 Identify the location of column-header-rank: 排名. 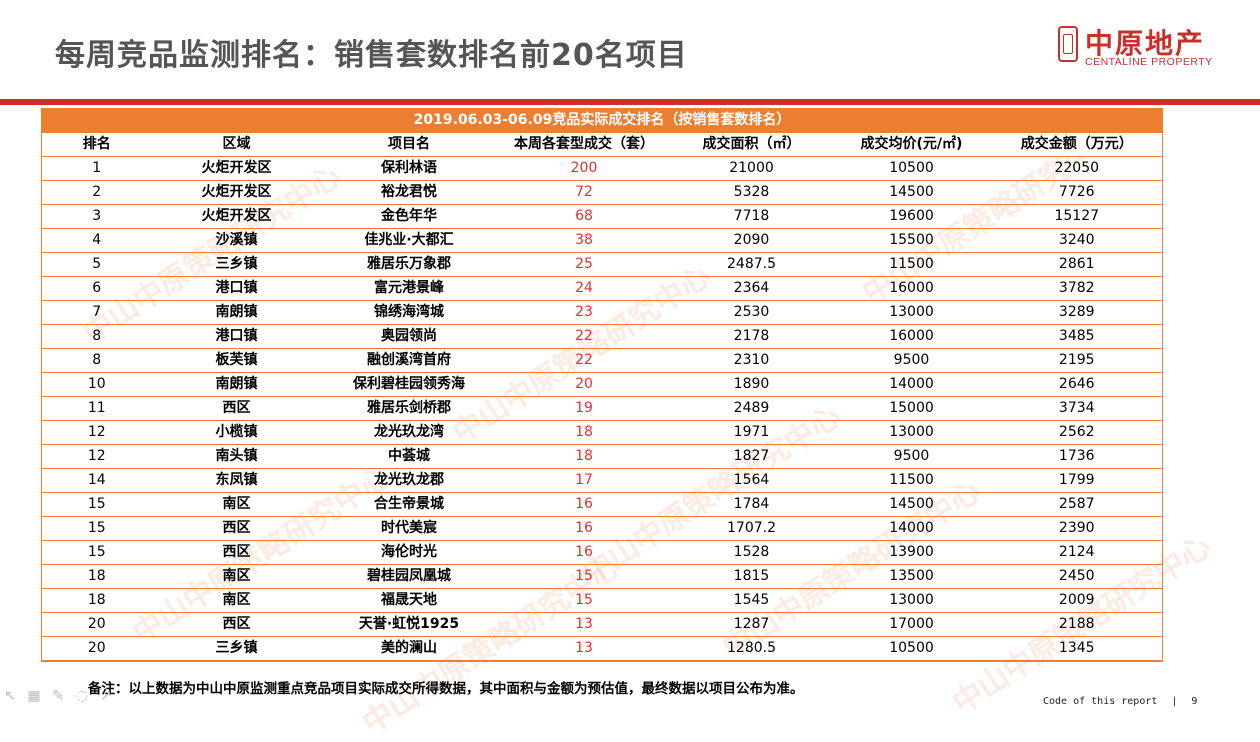
(96, 144).